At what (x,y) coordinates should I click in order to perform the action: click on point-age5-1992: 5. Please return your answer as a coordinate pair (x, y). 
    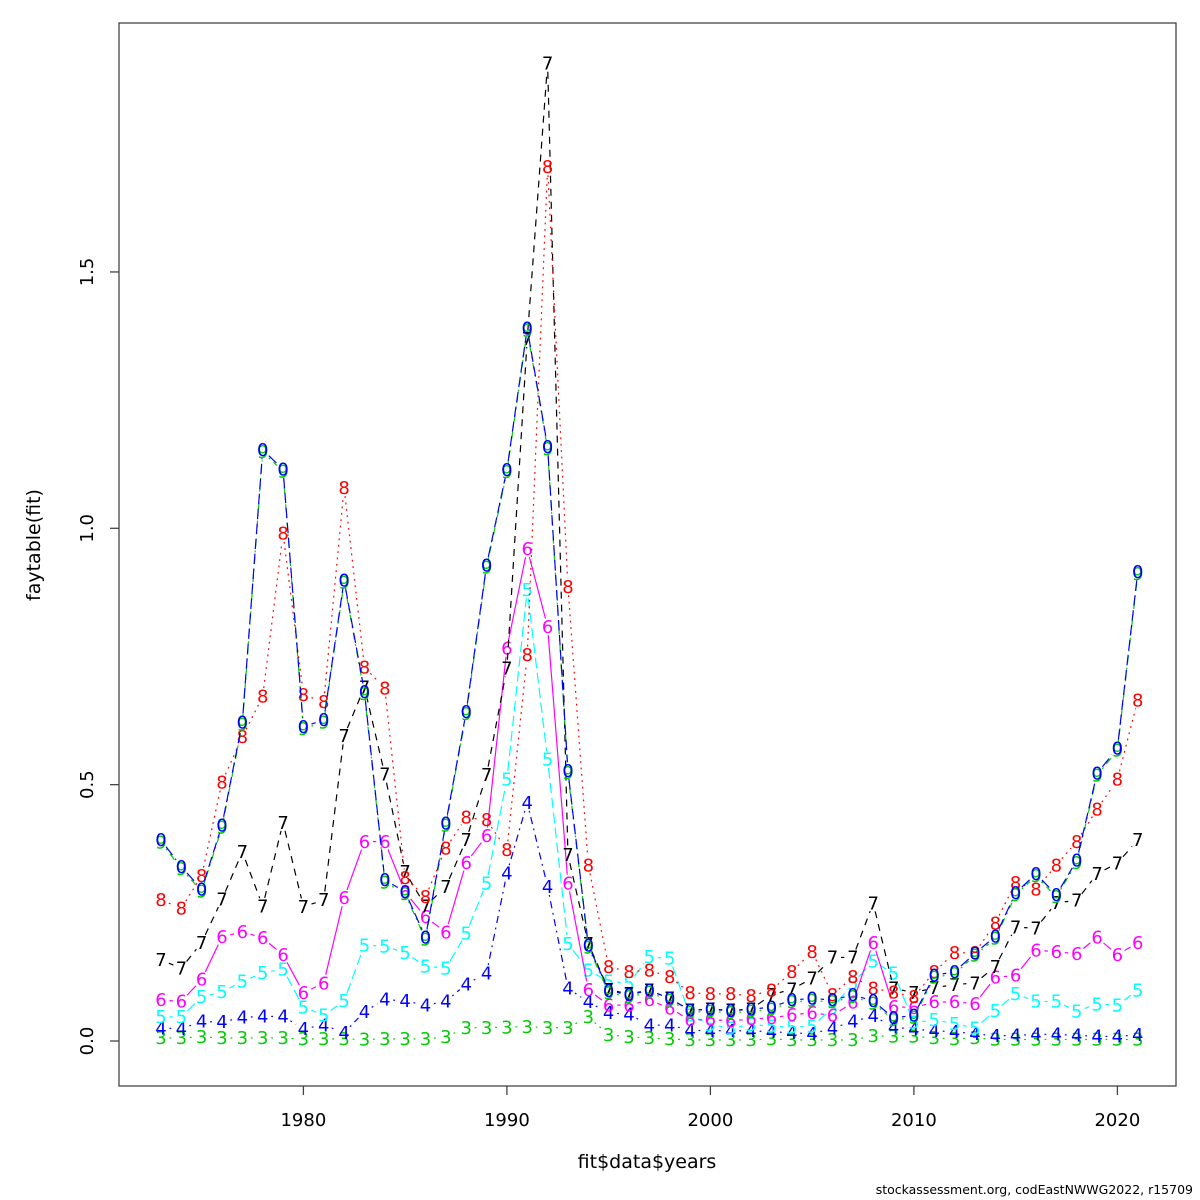
    Looking at the image, I should click on (547, 760).